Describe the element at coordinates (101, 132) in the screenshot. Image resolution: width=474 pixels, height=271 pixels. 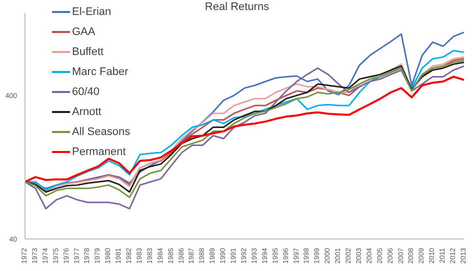
I see `legend-label: All Seasons` at that location.